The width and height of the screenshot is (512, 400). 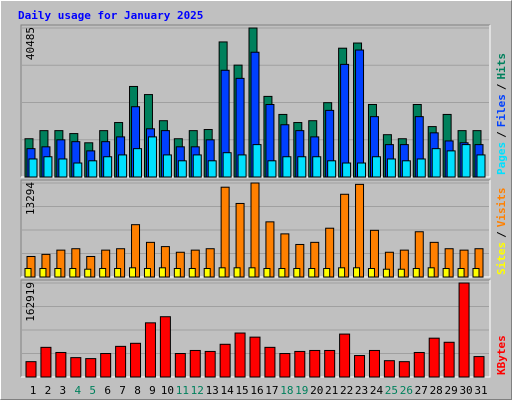 What do you see at coordinates (152, 390) in the screenshot?
I see `x-tick-label: 9` at bounding box center [152, 390].